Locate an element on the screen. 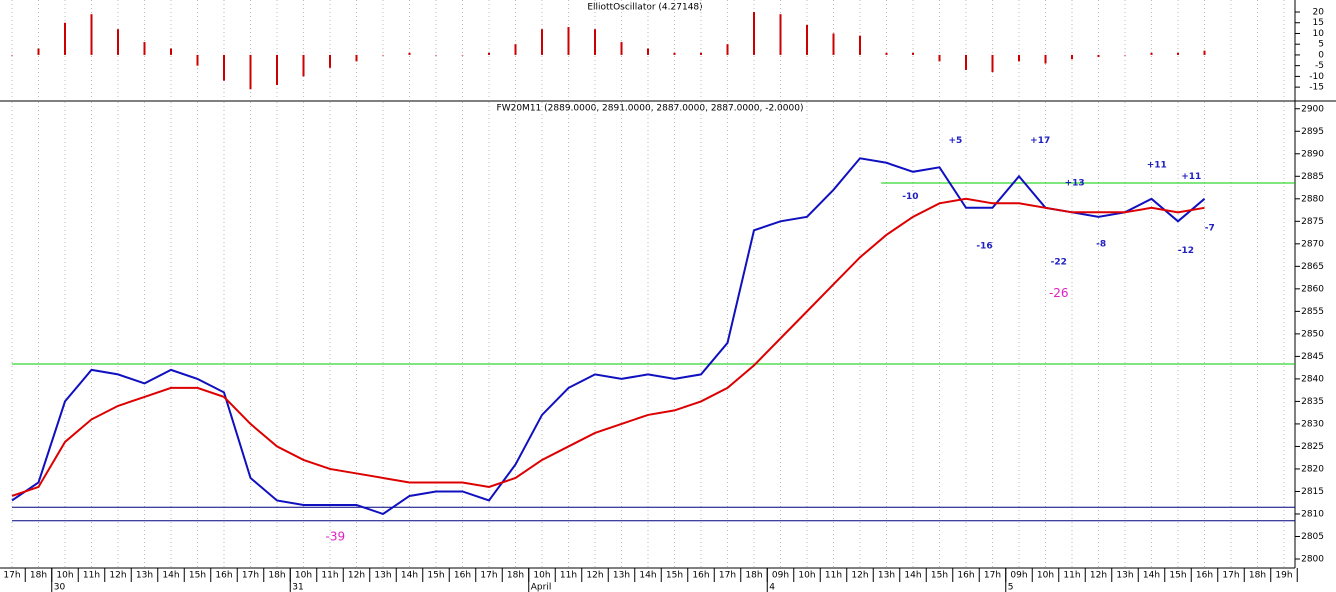  x-tick-label: 09h is located at coordinates (1018, 576).